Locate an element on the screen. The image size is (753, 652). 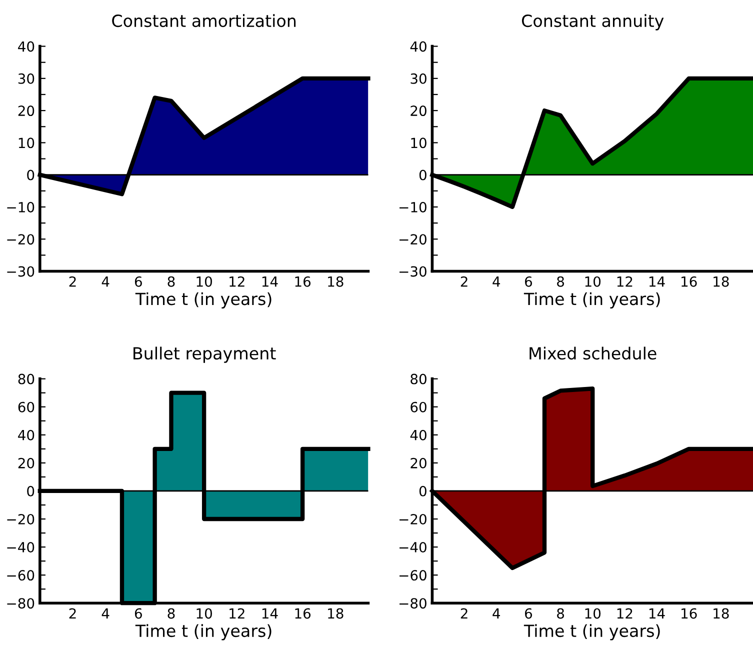
chart-title: Constant annuity is located at coordinates (593, 22).